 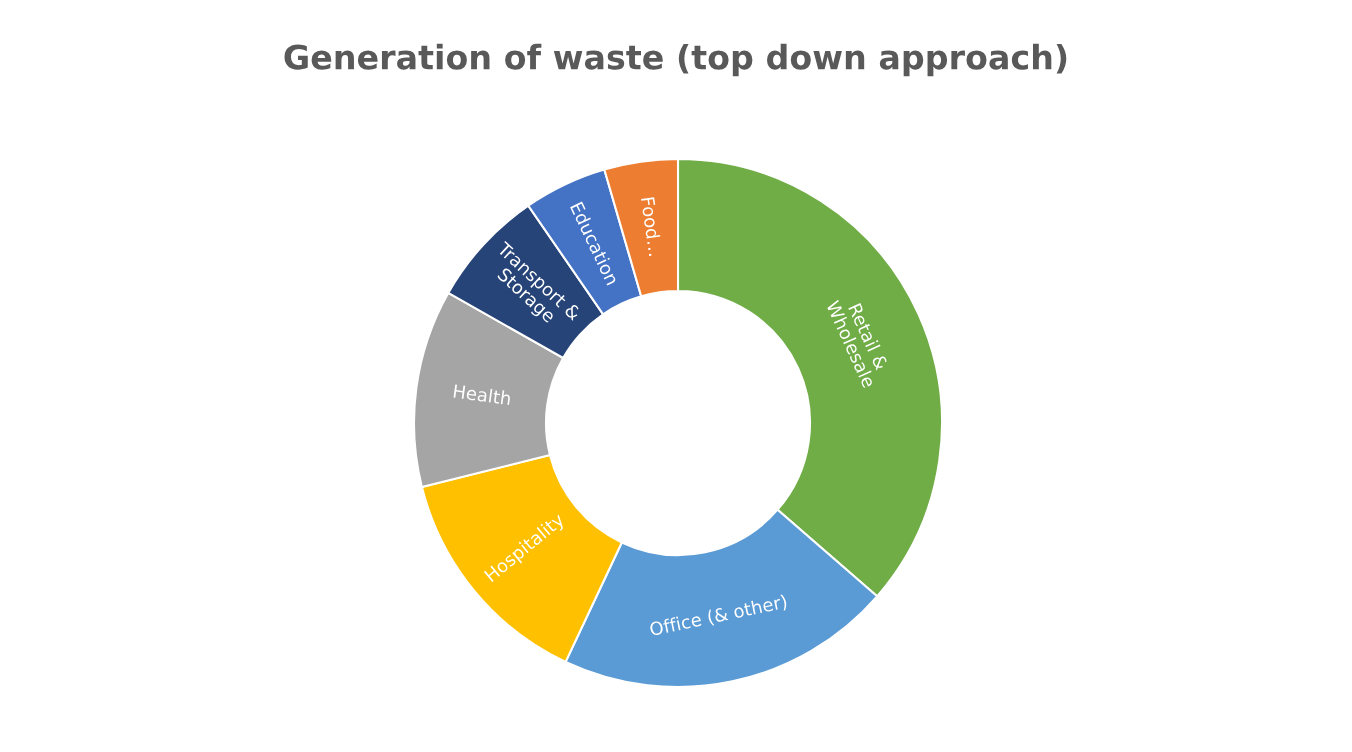 What do you see at coordinates (675, 60) in the screenshot?
I see `chart-title: Generation of waste (top down approach)` at bounding box center [675, 60].